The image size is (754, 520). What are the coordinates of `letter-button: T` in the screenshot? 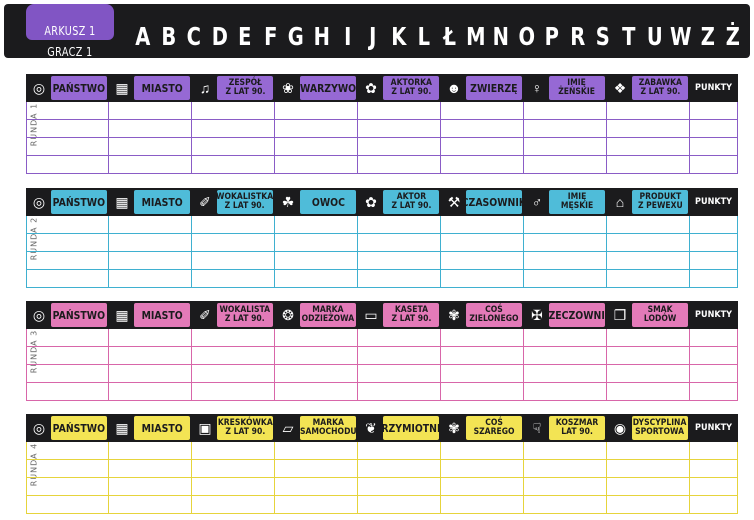 It's located at (629, 36).